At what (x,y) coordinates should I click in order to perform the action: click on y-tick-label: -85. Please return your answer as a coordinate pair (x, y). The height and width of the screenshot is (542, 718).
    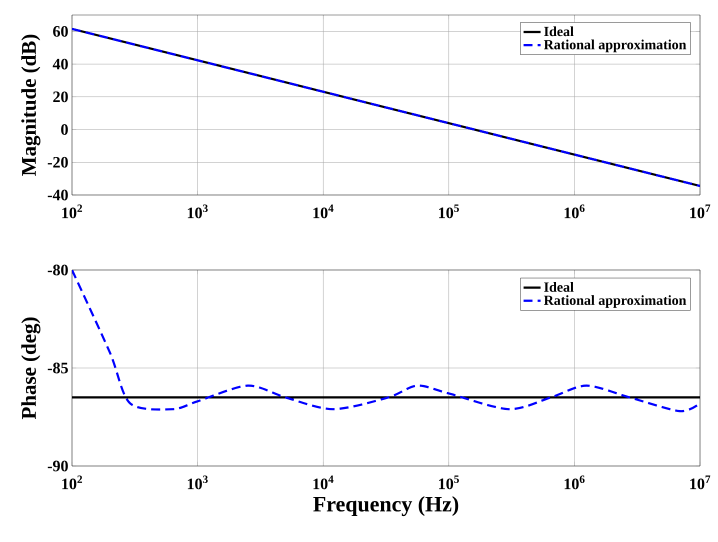
    Looking at the image, I should click on (58, 368).